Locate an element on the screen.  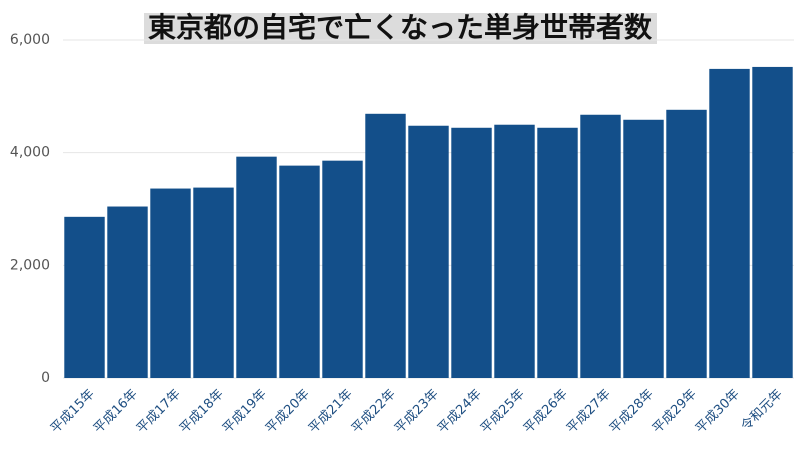
title-highlight is located at coordinates (400, 28).